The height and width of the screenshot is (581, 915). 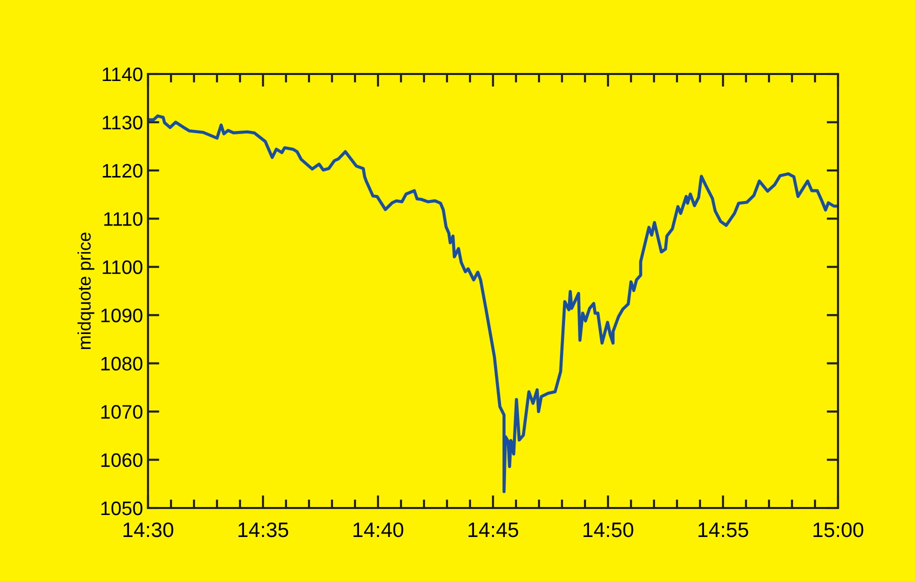 I want to click on y-tick-label: 1050, so click(x=121, y=508).